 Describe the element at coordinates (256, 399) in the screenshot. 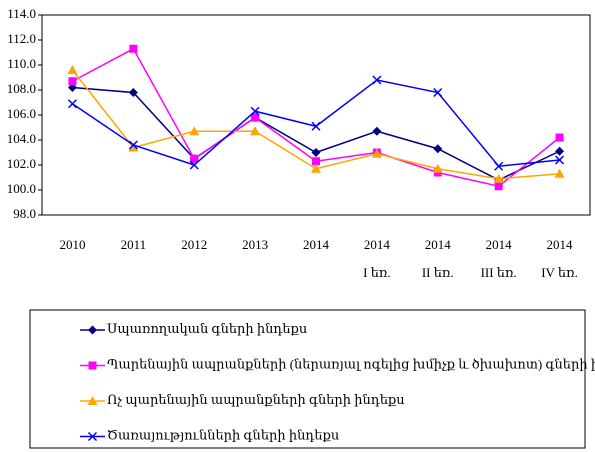

I see `legend-label: Ոչ պարենային ապրանքների գների ինդեքս` at that location.